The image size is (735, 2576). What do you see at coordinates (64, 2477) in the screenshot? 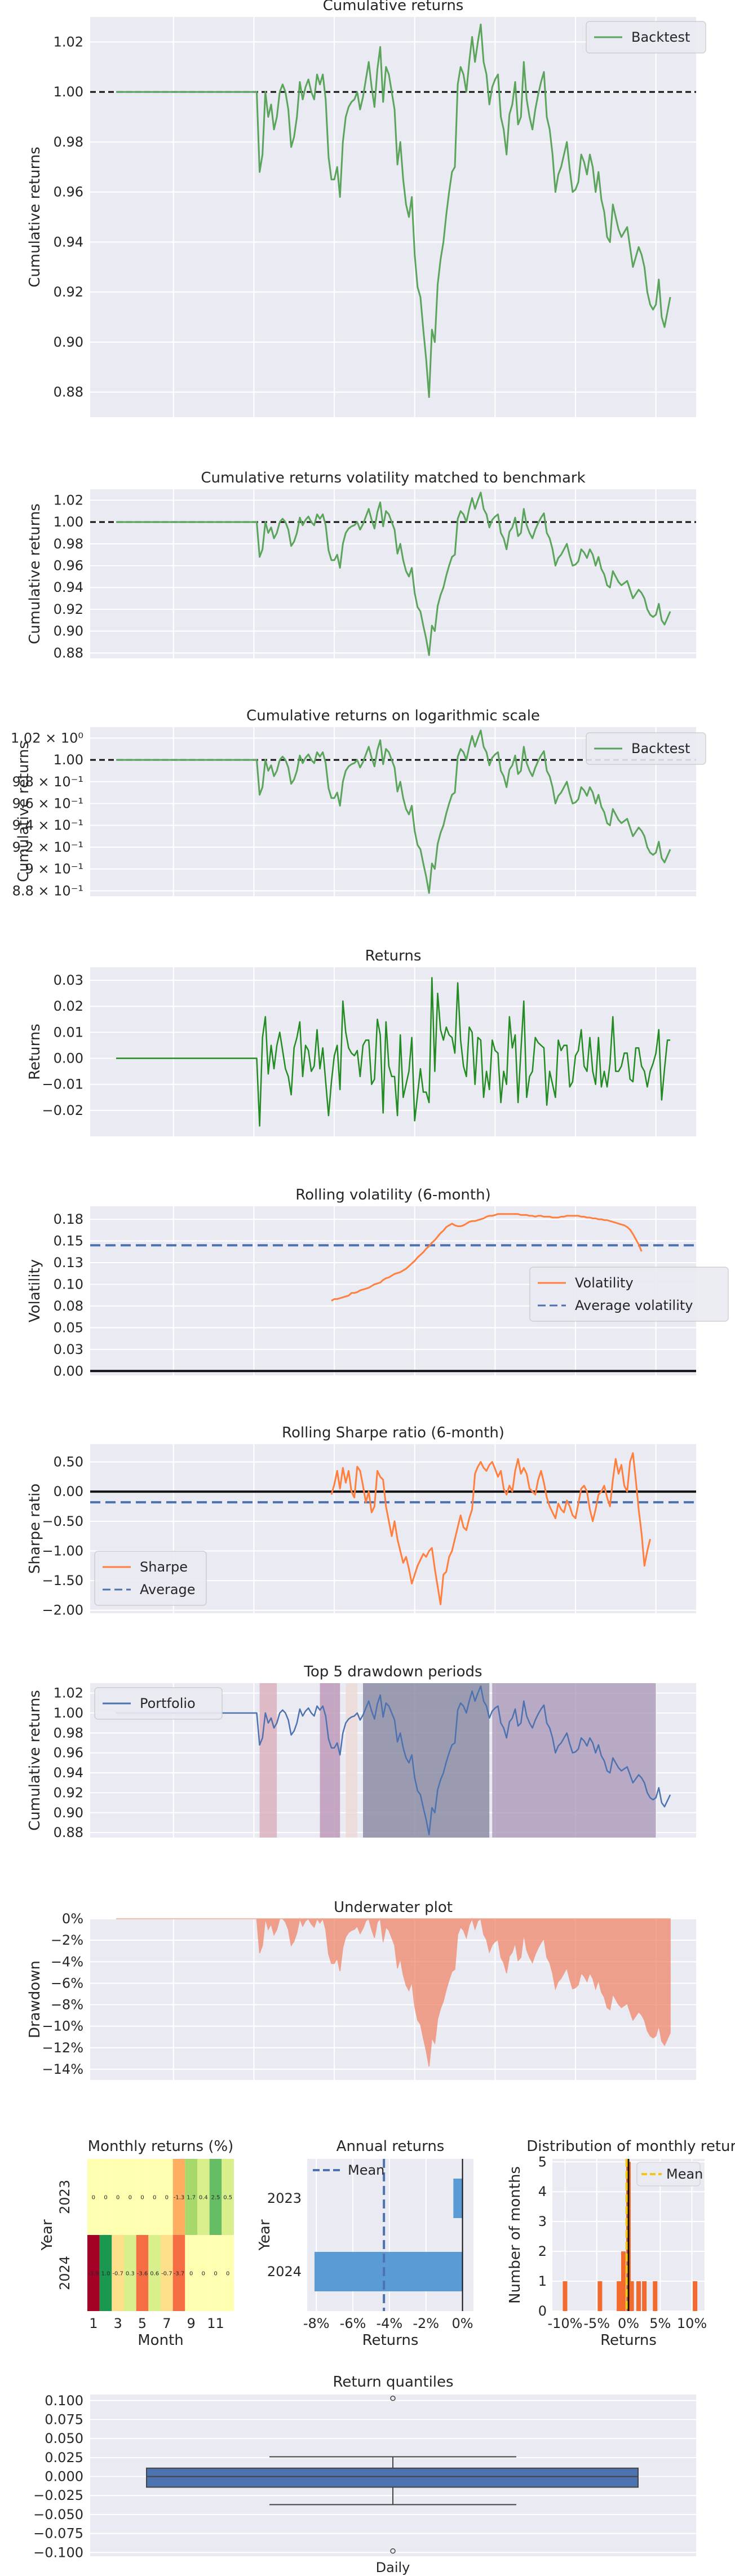
I see `y-tick-label: 0.000` at bounding box center [64, 2477].